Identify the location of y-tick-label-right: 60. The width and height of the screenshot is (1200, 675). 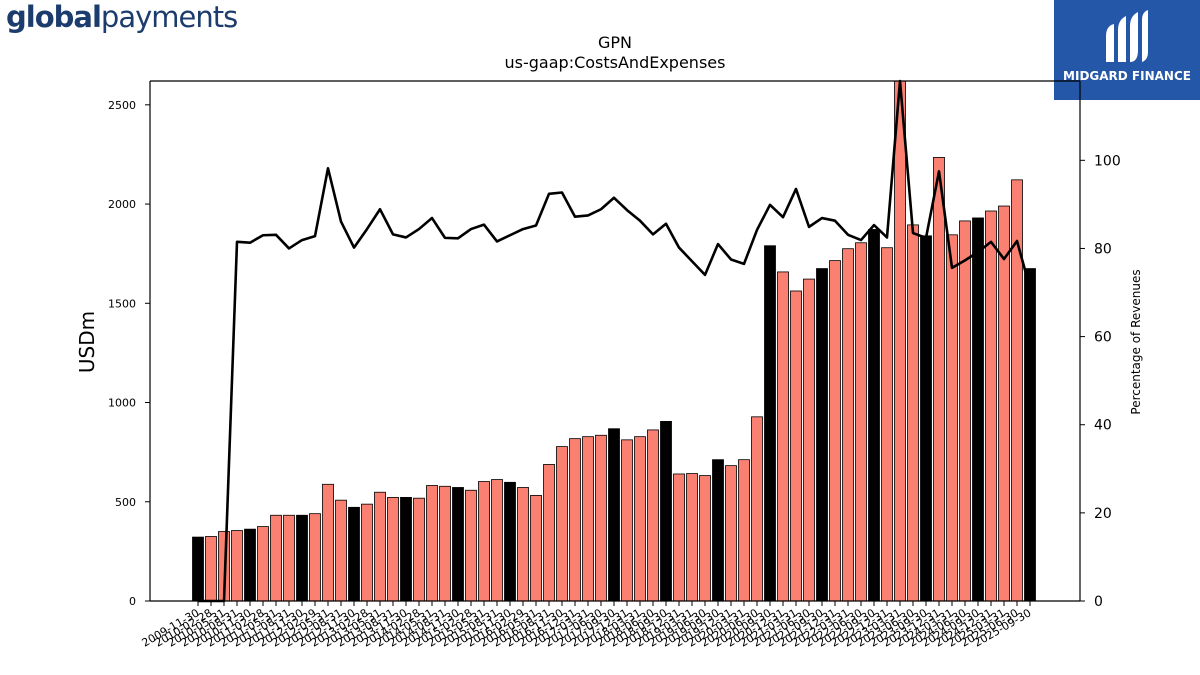
(1103, 338).